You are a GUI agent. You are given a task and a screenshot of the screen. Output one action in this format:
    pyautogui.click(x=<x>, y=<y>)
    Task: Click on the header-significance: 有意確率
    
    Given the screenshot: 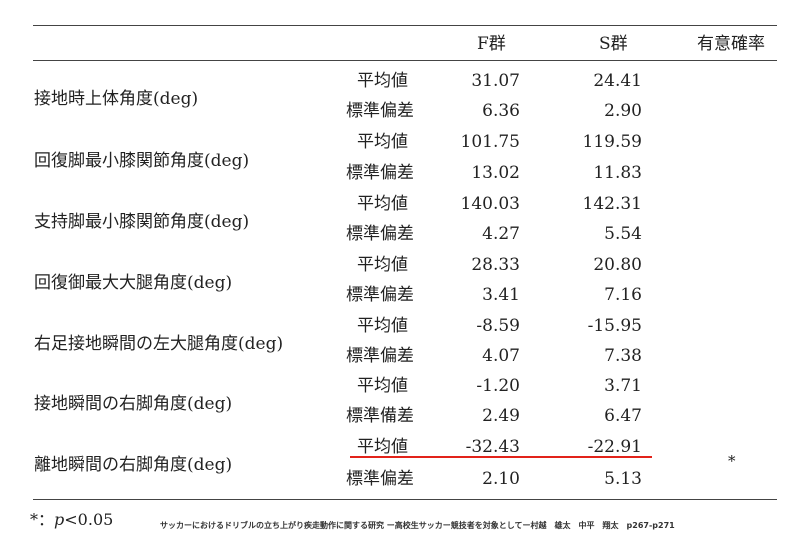 What is the action you would take?
    pyautogui.click(x=731, y=44)
    